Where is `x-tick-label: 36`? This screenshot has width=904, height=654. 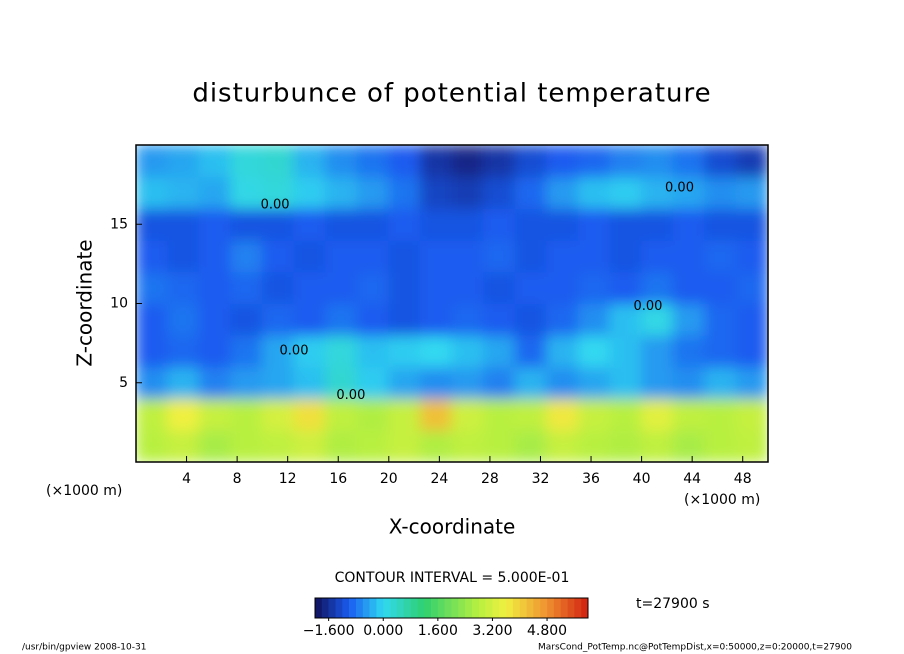 x-tick-label: 36 is located at coordinates (591, 479).